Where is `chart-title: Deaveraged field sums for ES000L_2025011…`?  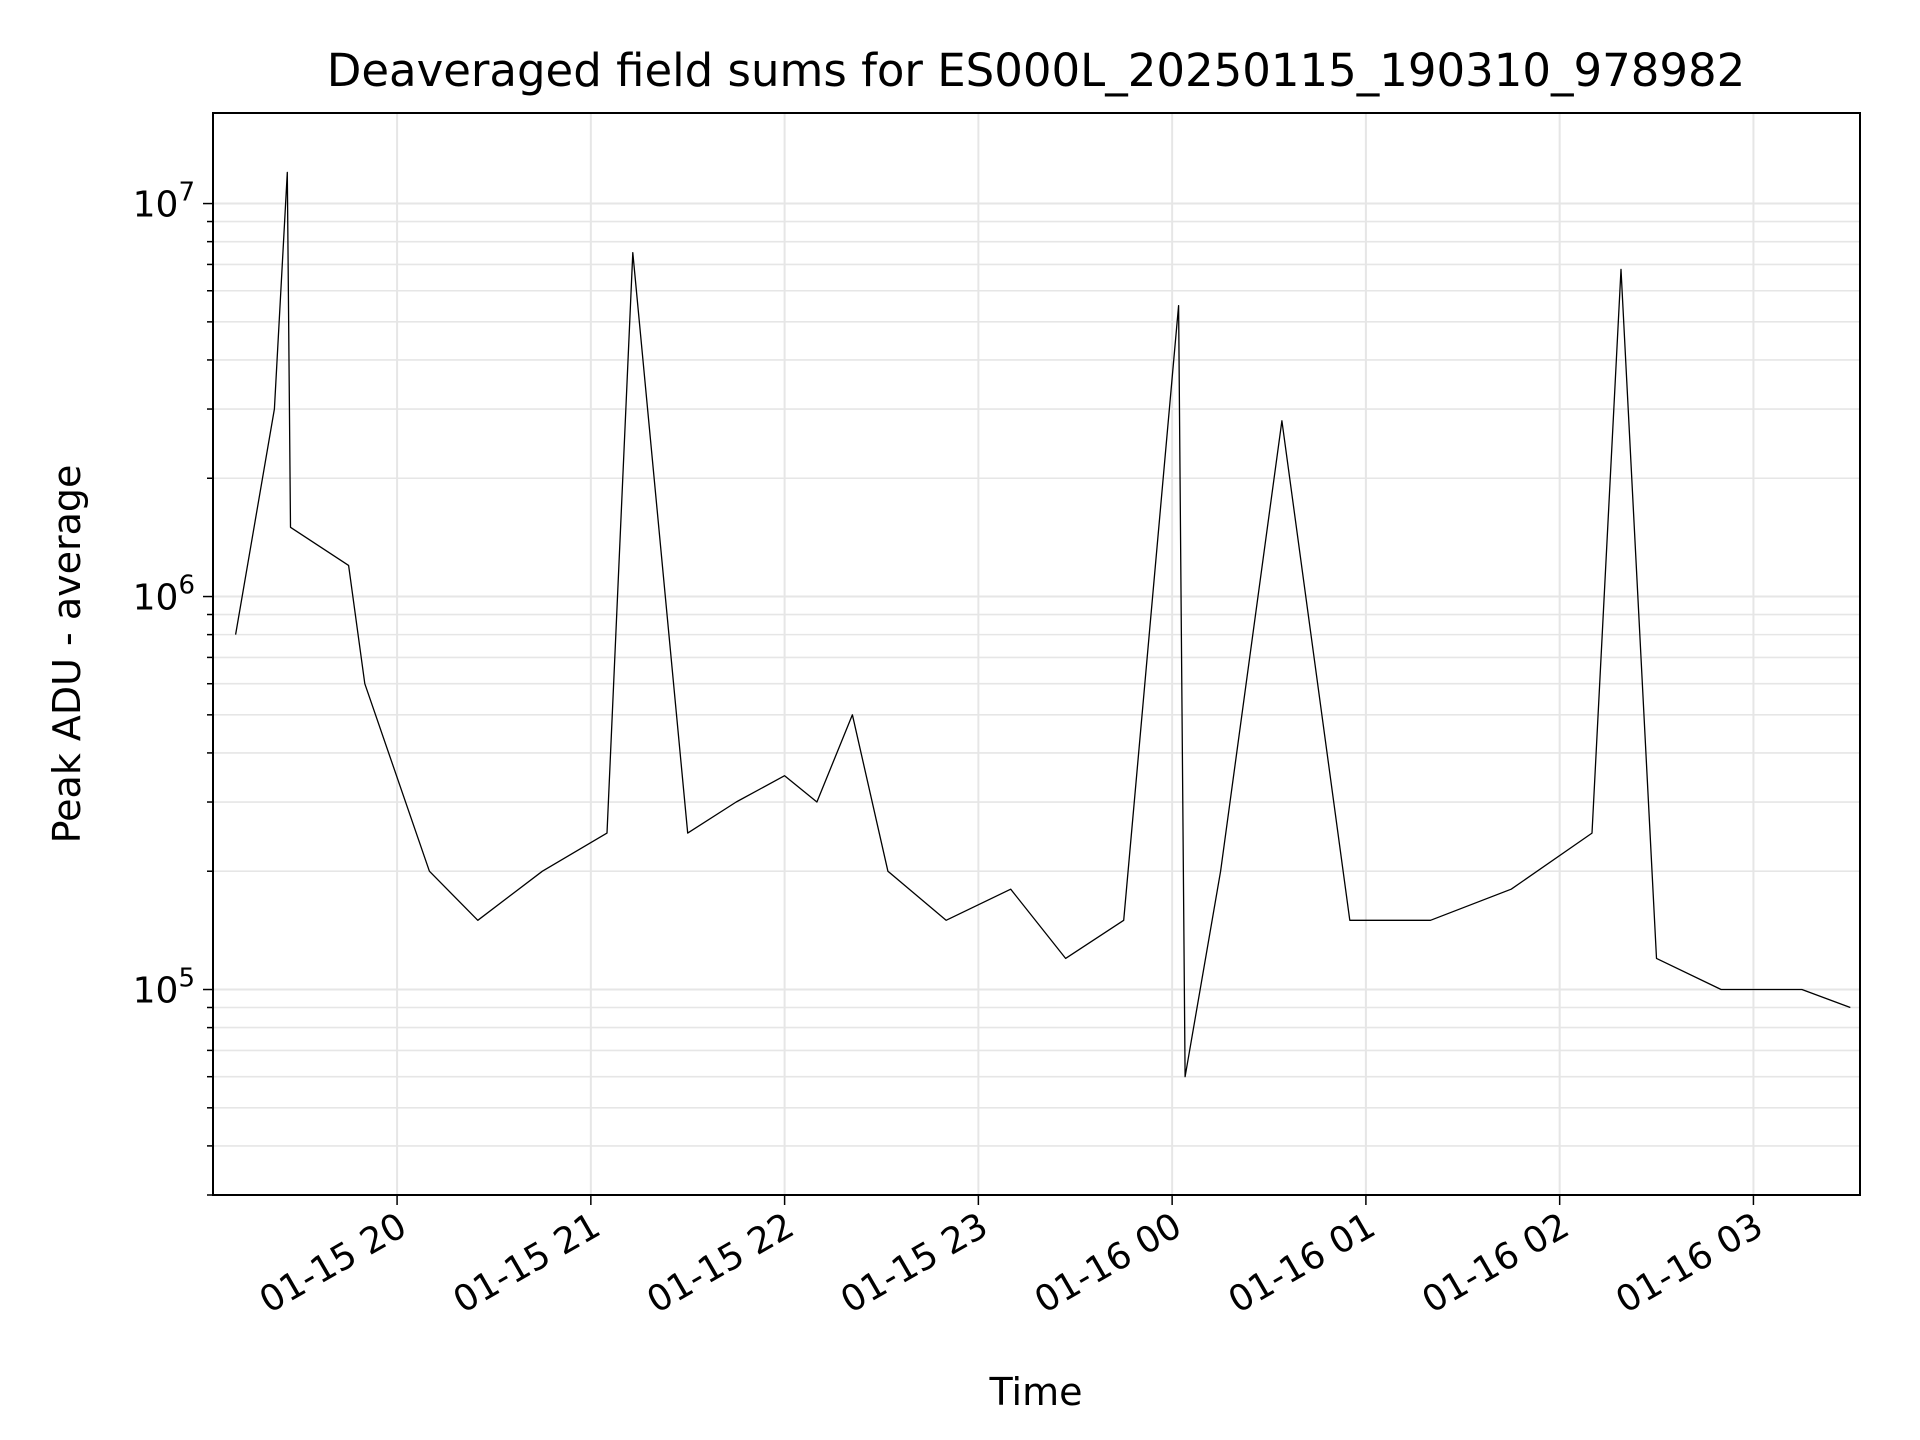 chart-title: Deaveraged field sums for ES000L_2025011… is located at coordinates (1036, 70).